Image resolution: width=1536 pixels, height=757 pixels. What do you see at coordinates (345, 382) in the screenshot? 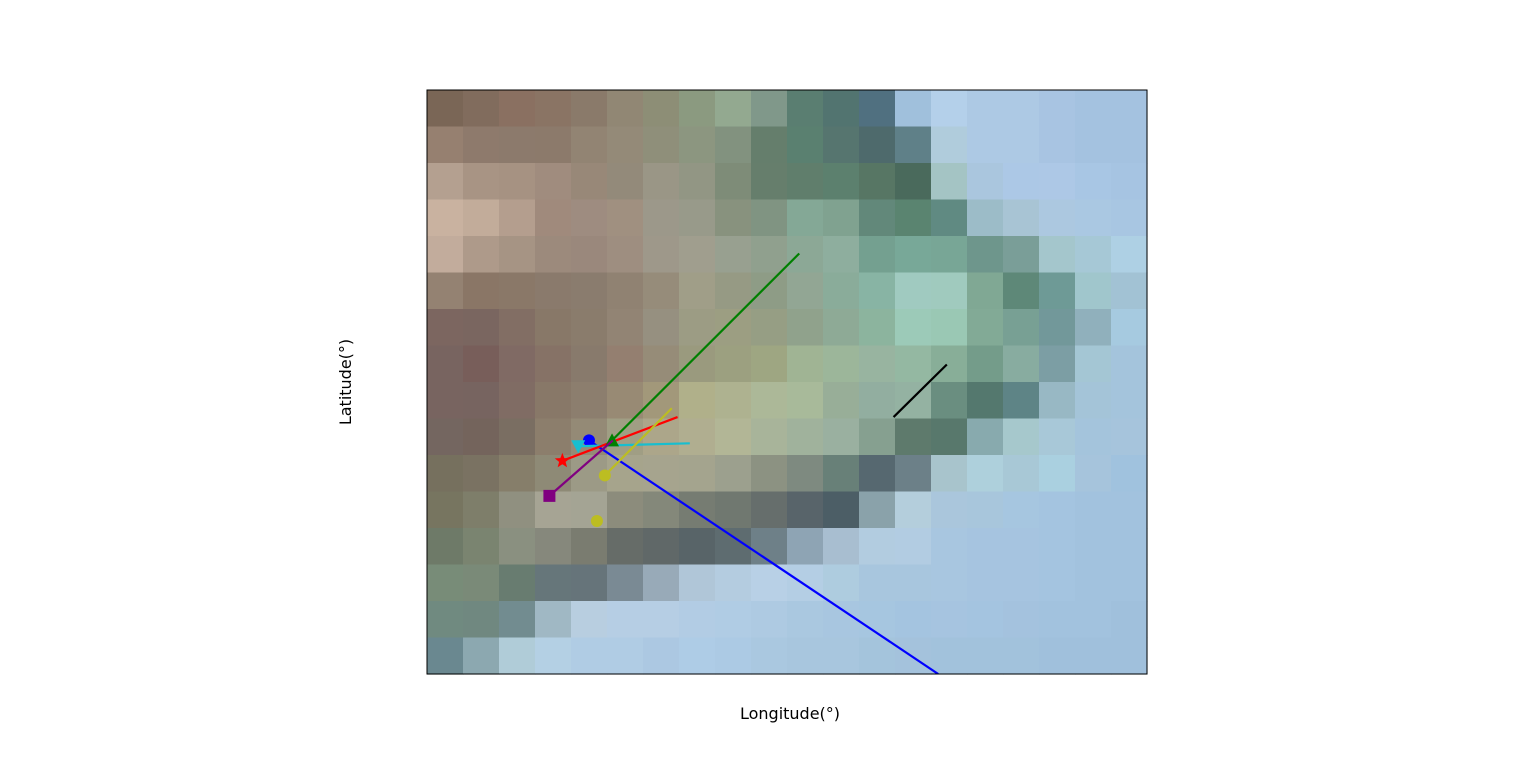
I see `y-axis-label: Latitude(°)` at bounding box center [345, 382].